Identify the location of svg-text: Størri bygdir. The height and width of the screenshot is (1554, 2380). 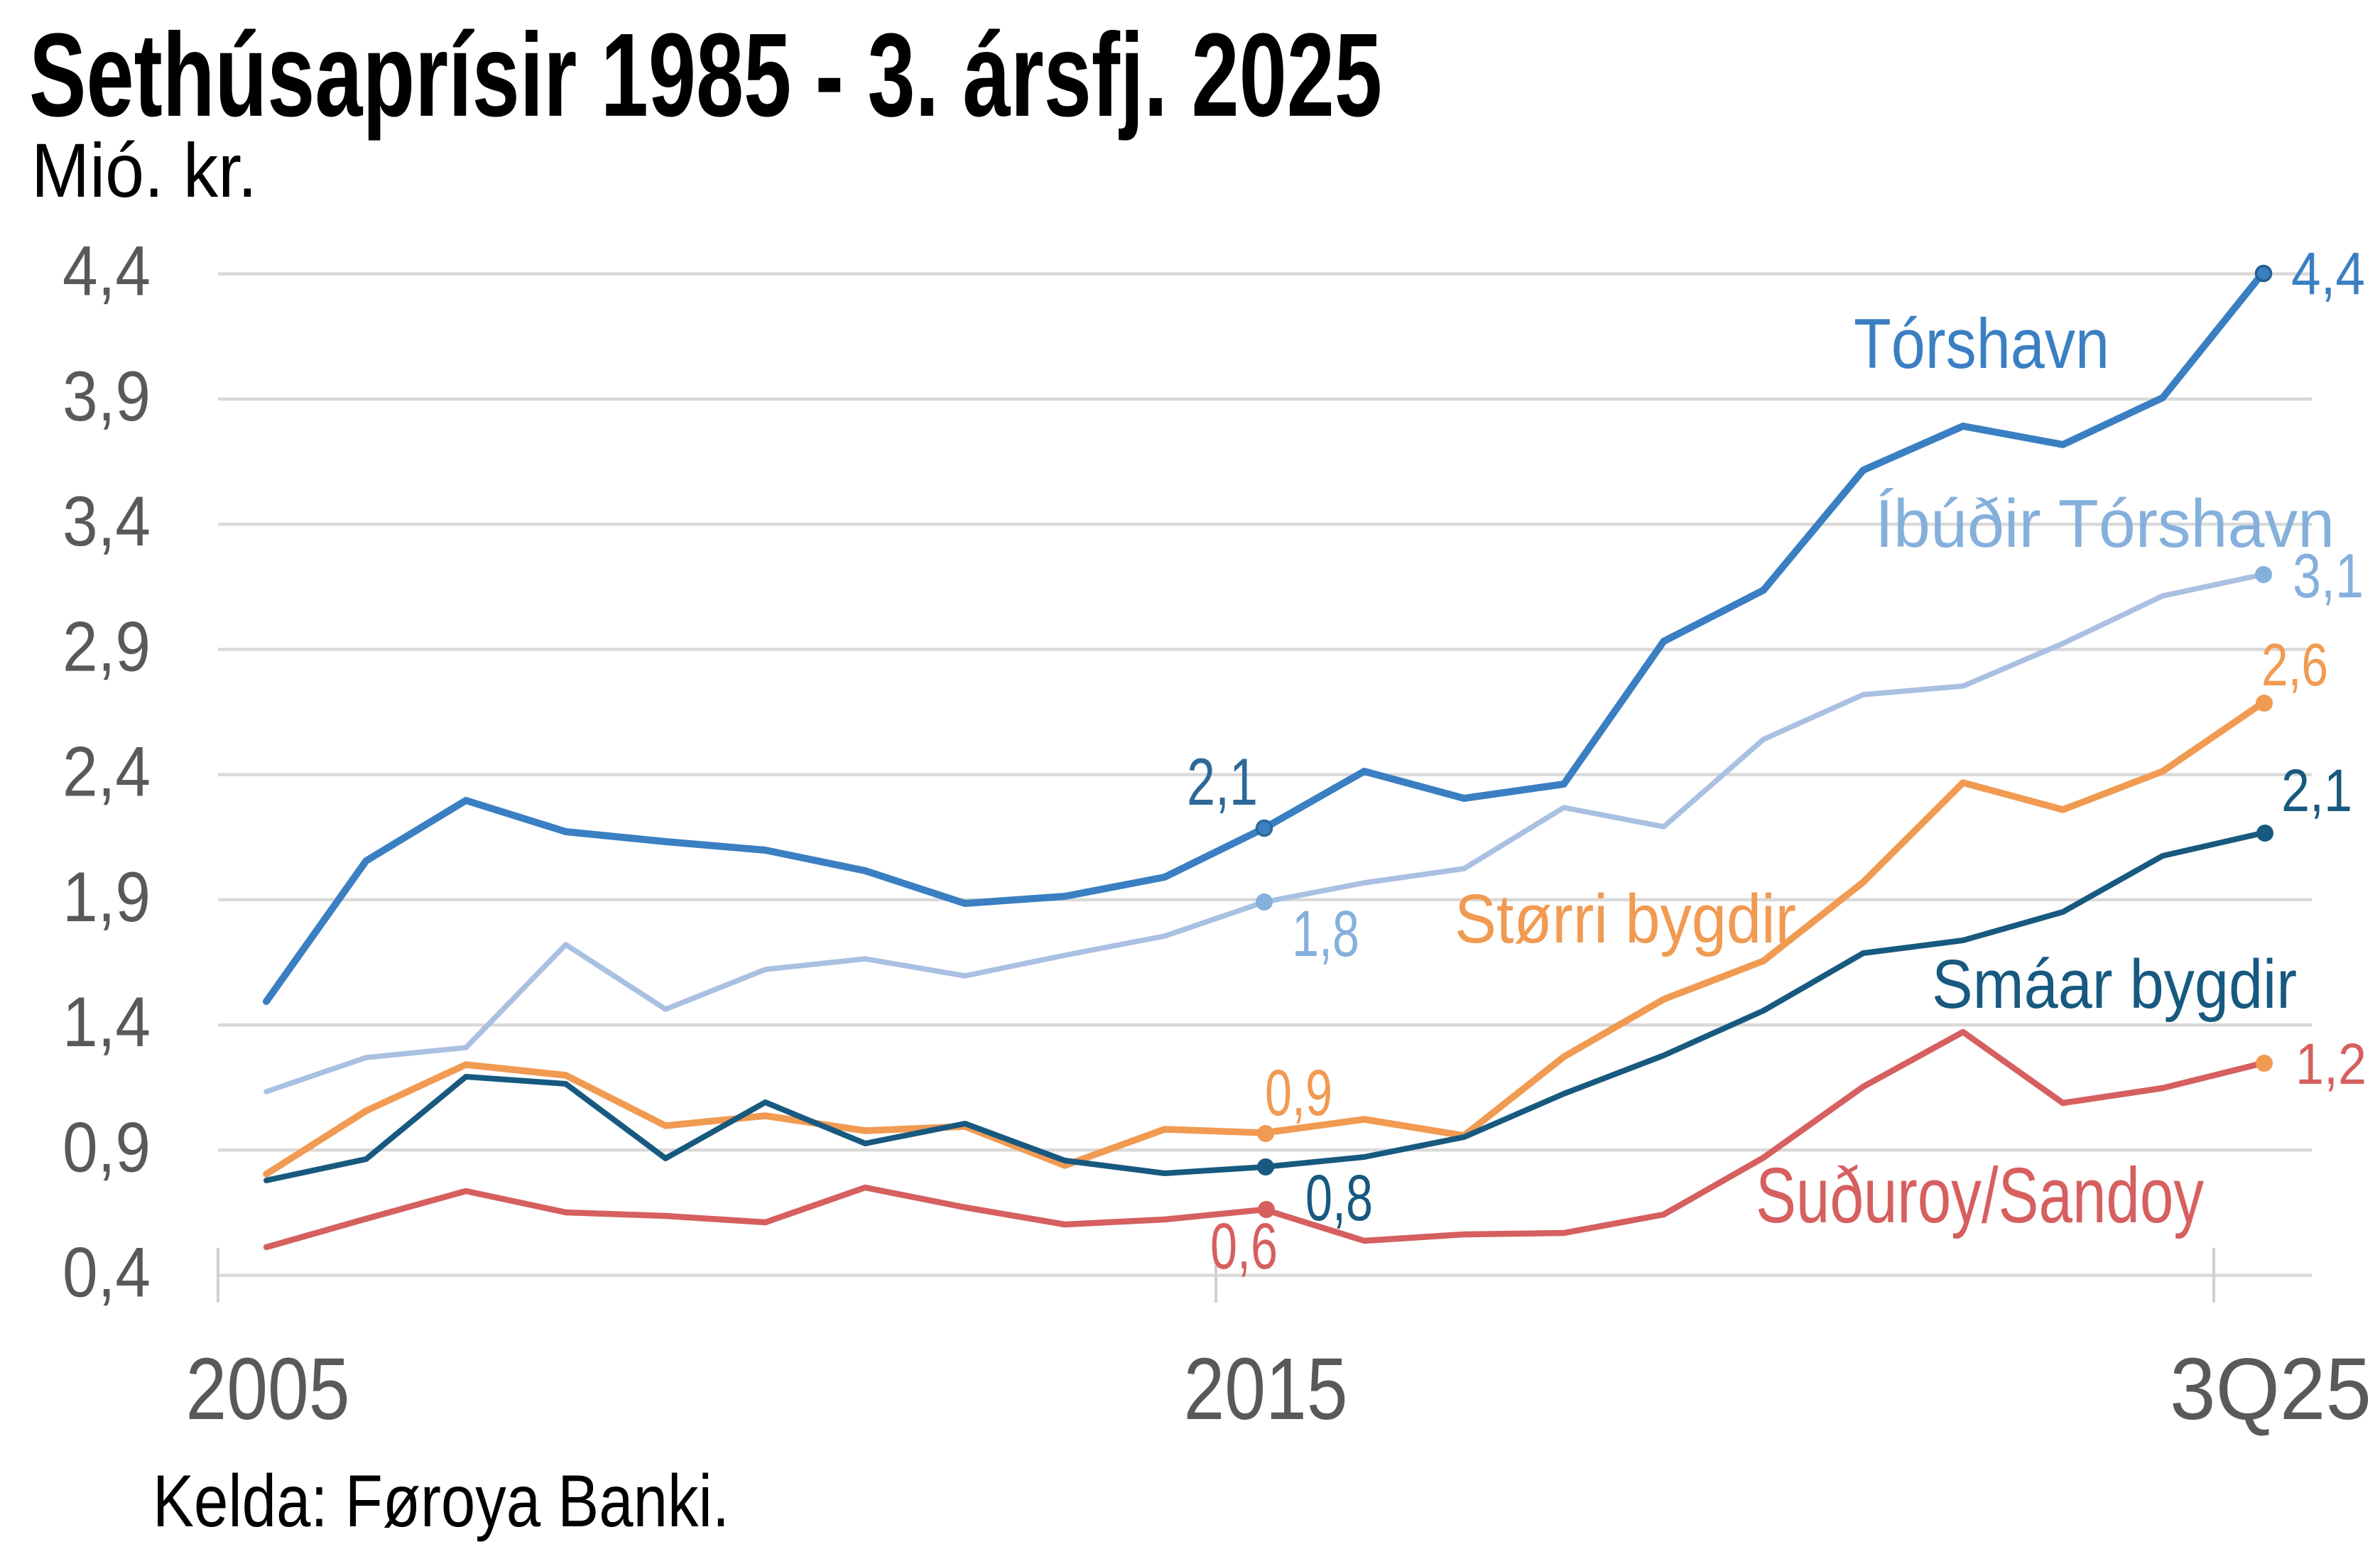
(1625, 918).